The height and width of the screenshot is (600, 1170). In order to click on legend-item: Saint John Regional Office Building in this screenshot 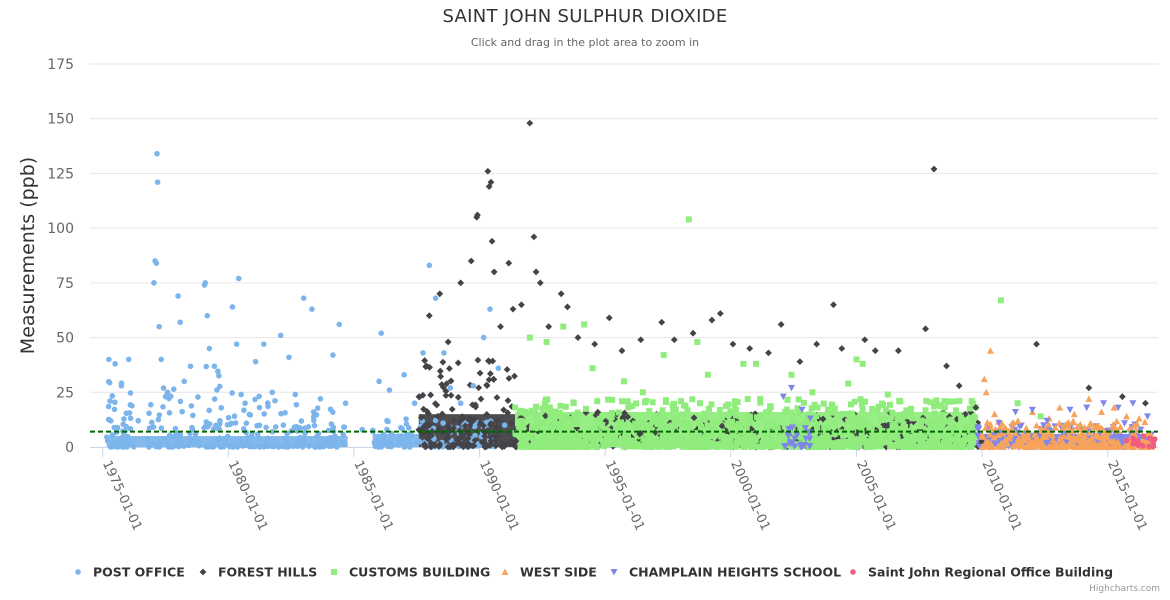, I will do `click(981, 572)`.